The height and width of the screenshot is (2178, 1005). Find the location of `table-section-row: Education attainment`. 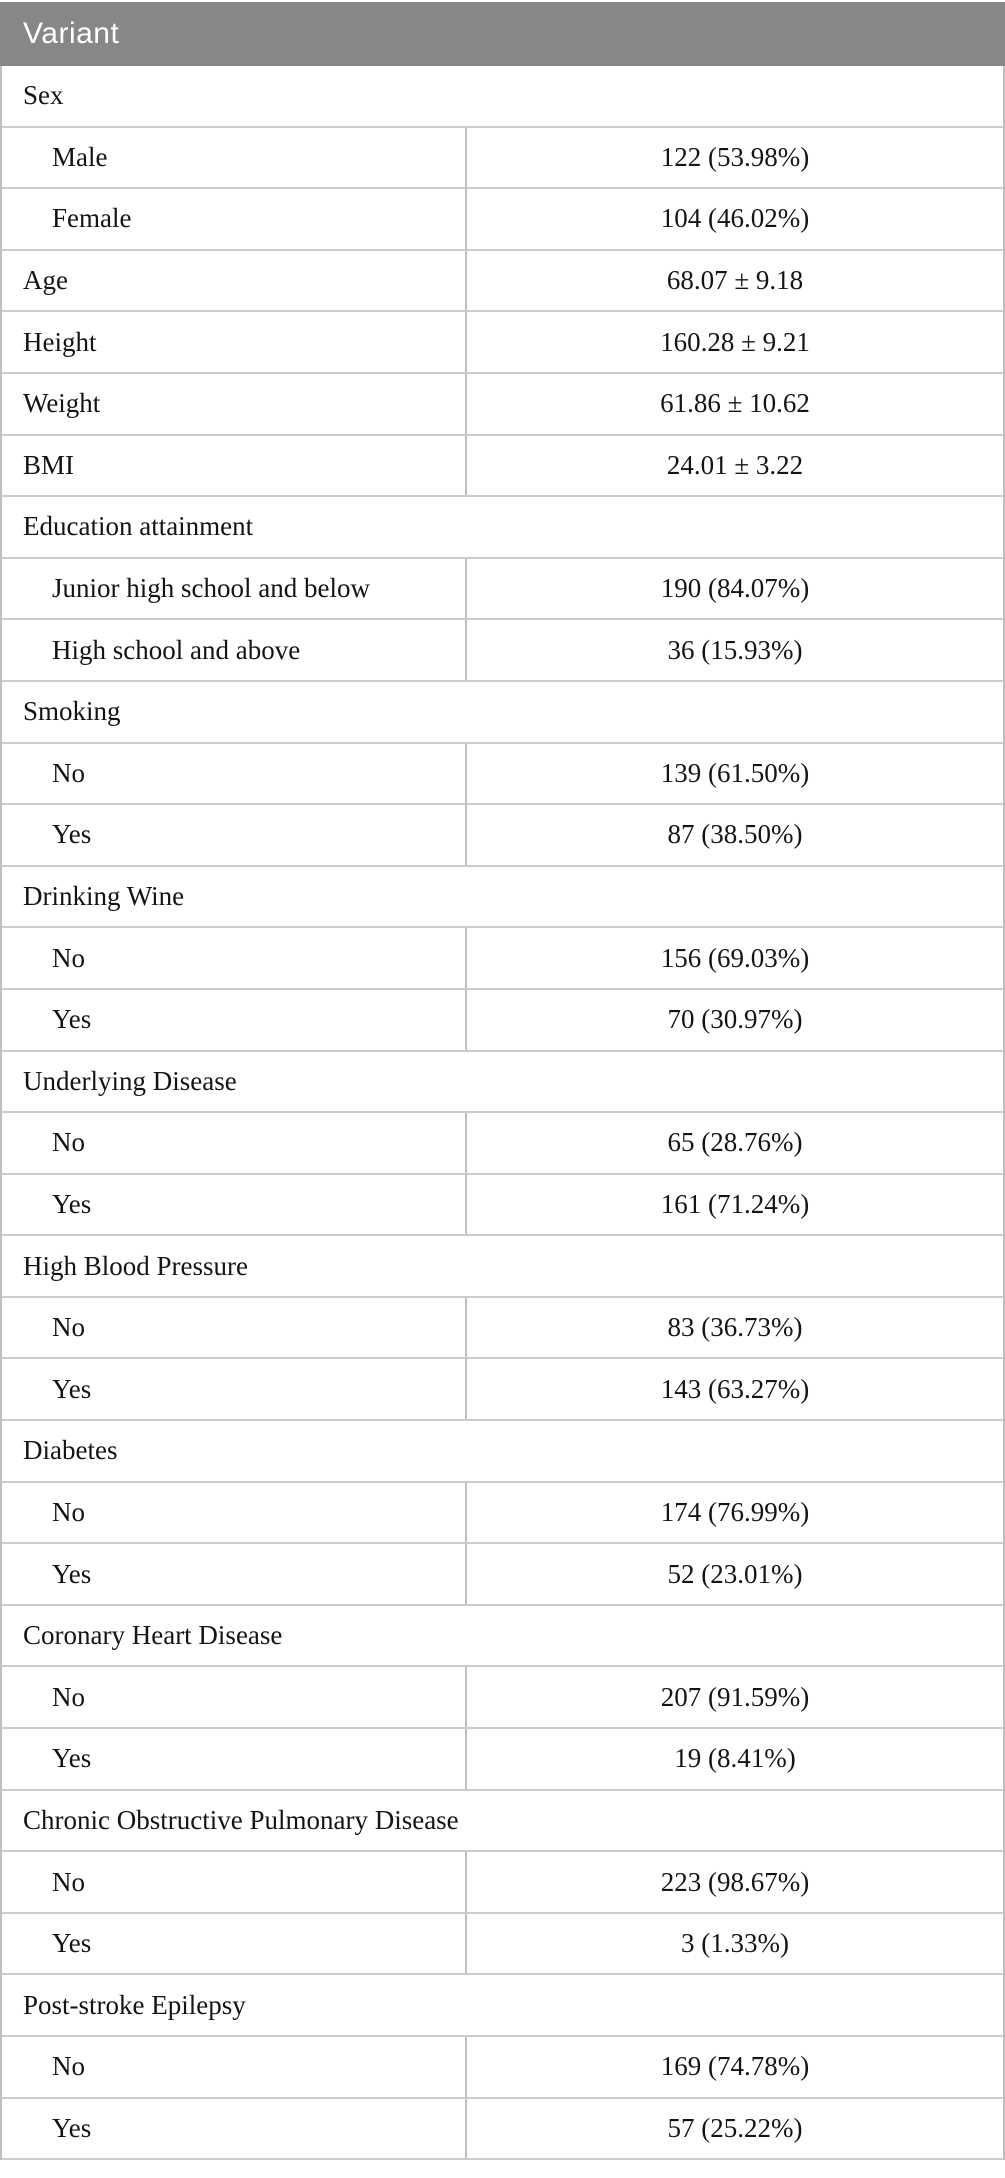

table-section-row: Education attainment is located at coordinates (502, 528).